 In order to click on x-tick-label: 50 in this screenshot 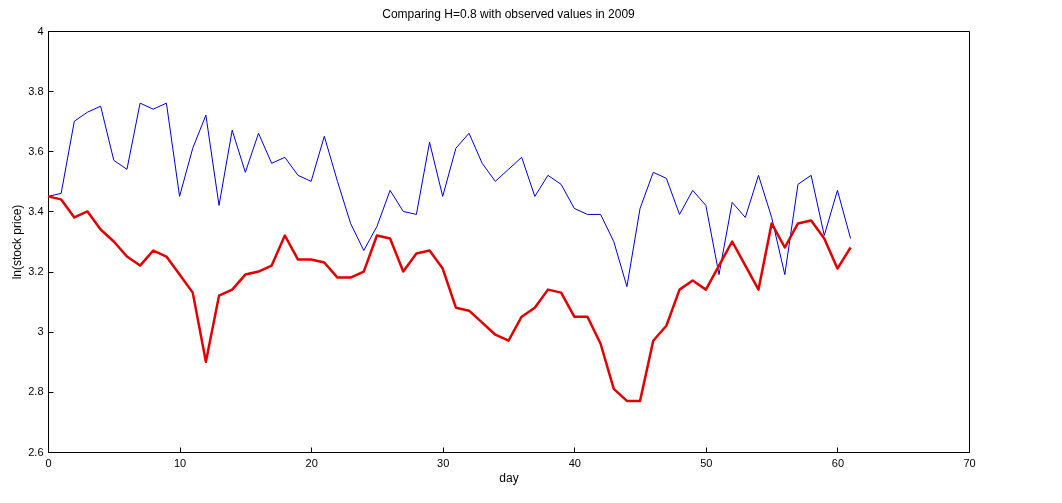, I will do `click(706, 462)`.